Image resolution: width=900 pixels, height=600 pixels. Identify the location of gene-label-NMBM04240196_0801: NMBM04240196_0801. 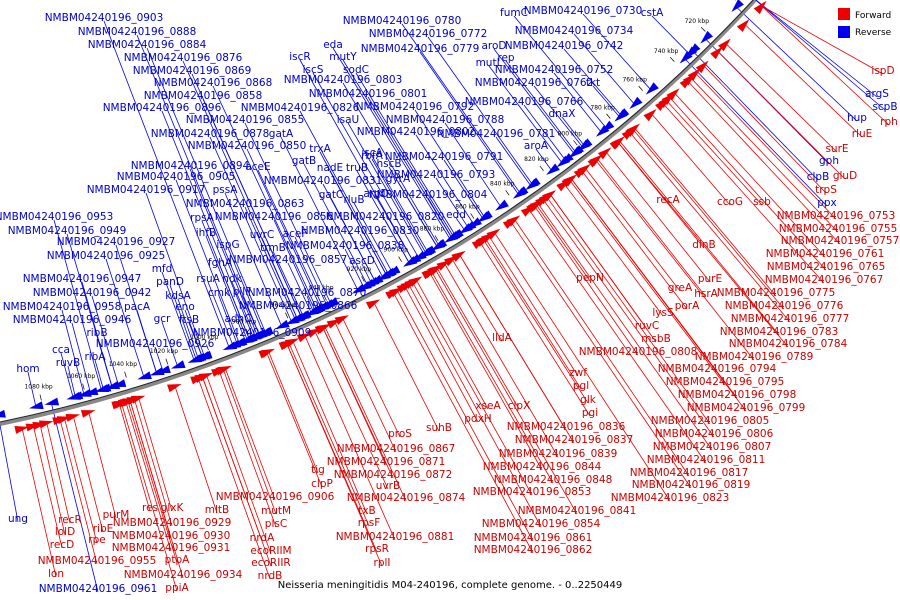
(368, 94).